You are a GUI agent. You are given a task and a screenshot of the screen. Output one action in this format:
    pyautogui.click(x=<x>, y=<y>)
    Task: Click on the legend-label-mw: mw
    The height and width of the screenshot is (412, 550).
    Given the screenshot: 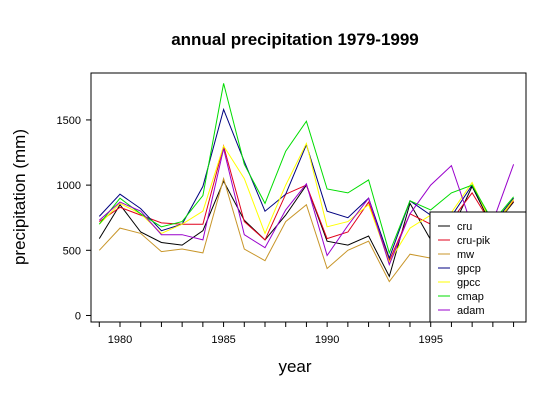 What is the action you would take?
    pyautogui.click(x=465, y=255)
    